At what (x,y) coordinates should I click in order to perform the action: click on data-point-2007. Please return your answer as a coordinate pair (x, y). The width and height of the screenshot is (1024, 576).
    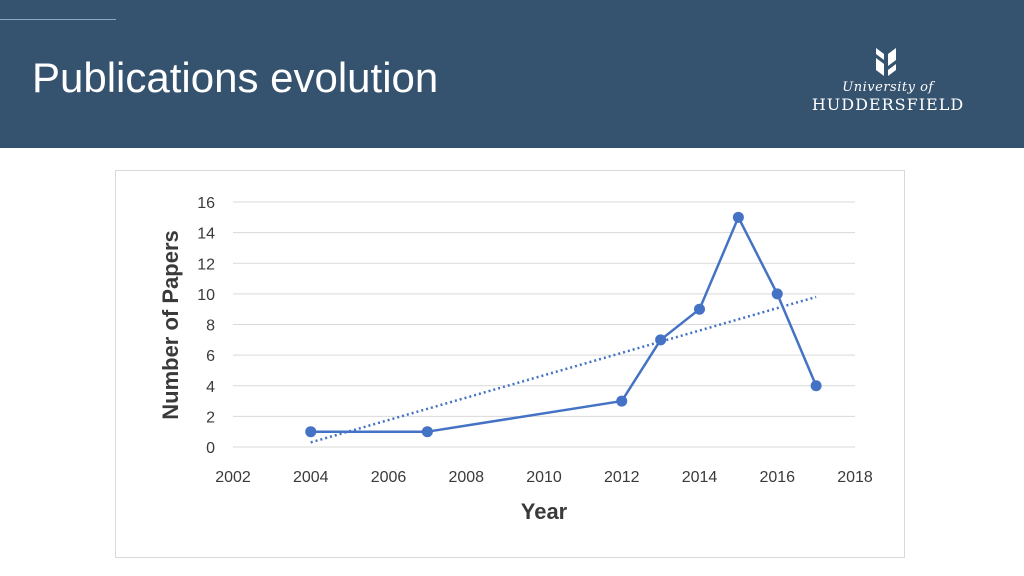
    Looking at the image, I should click on (427, 432).